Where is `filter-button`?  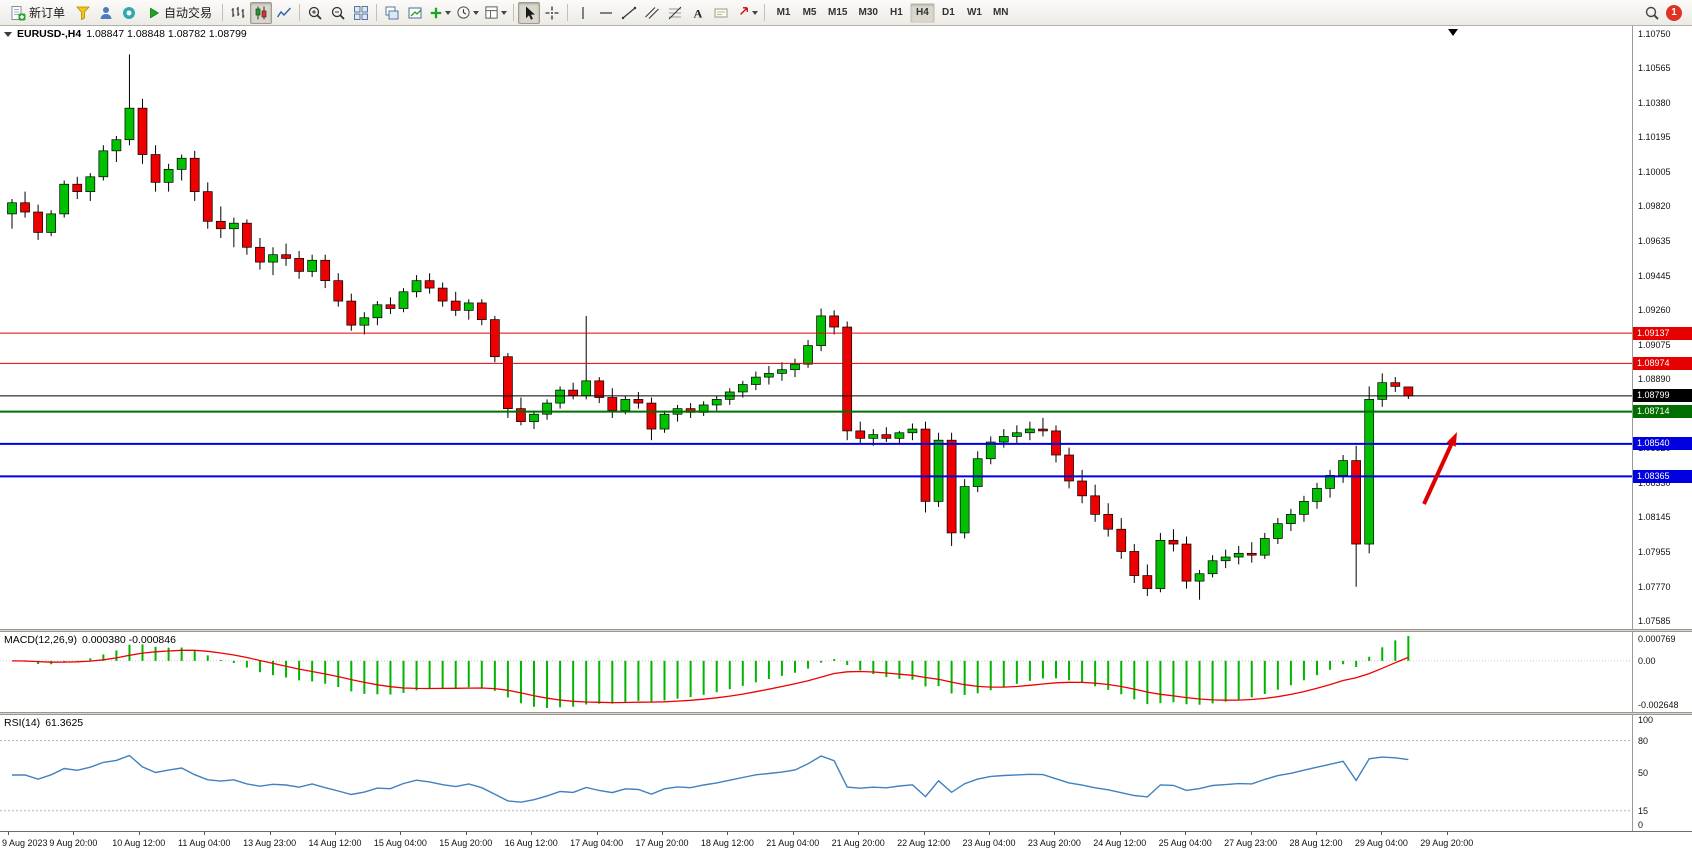
filter-button is located at coordinates (83, 13).